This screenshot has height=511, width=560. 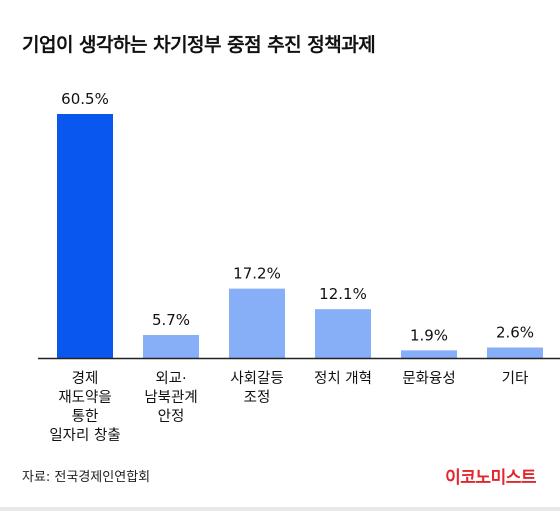 I want to click on source-note: 자료: 전국경제인연합회, so click(x=86, y=477).